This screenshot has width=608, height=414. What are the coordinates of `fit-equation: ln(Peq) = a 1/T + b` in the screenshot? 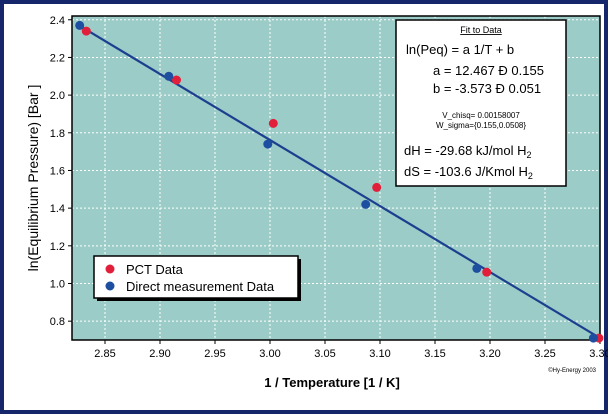 It's located at (460, 49).